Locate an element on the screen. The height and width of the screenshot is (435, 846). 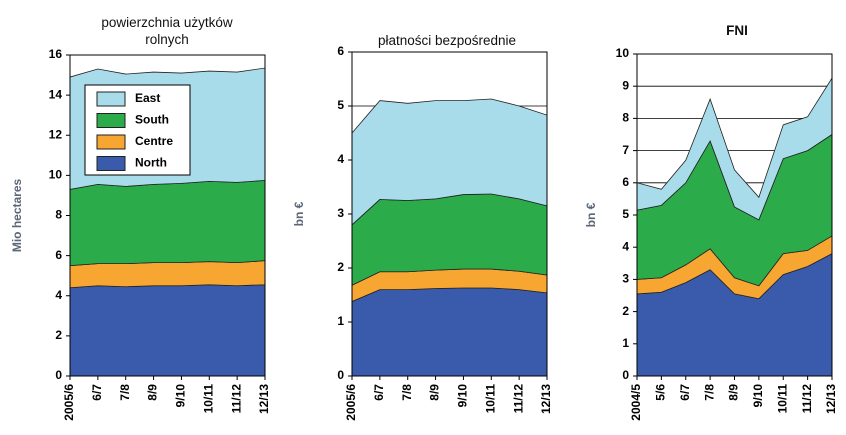
legend-label: Centre is located at coordinates (154, 141).